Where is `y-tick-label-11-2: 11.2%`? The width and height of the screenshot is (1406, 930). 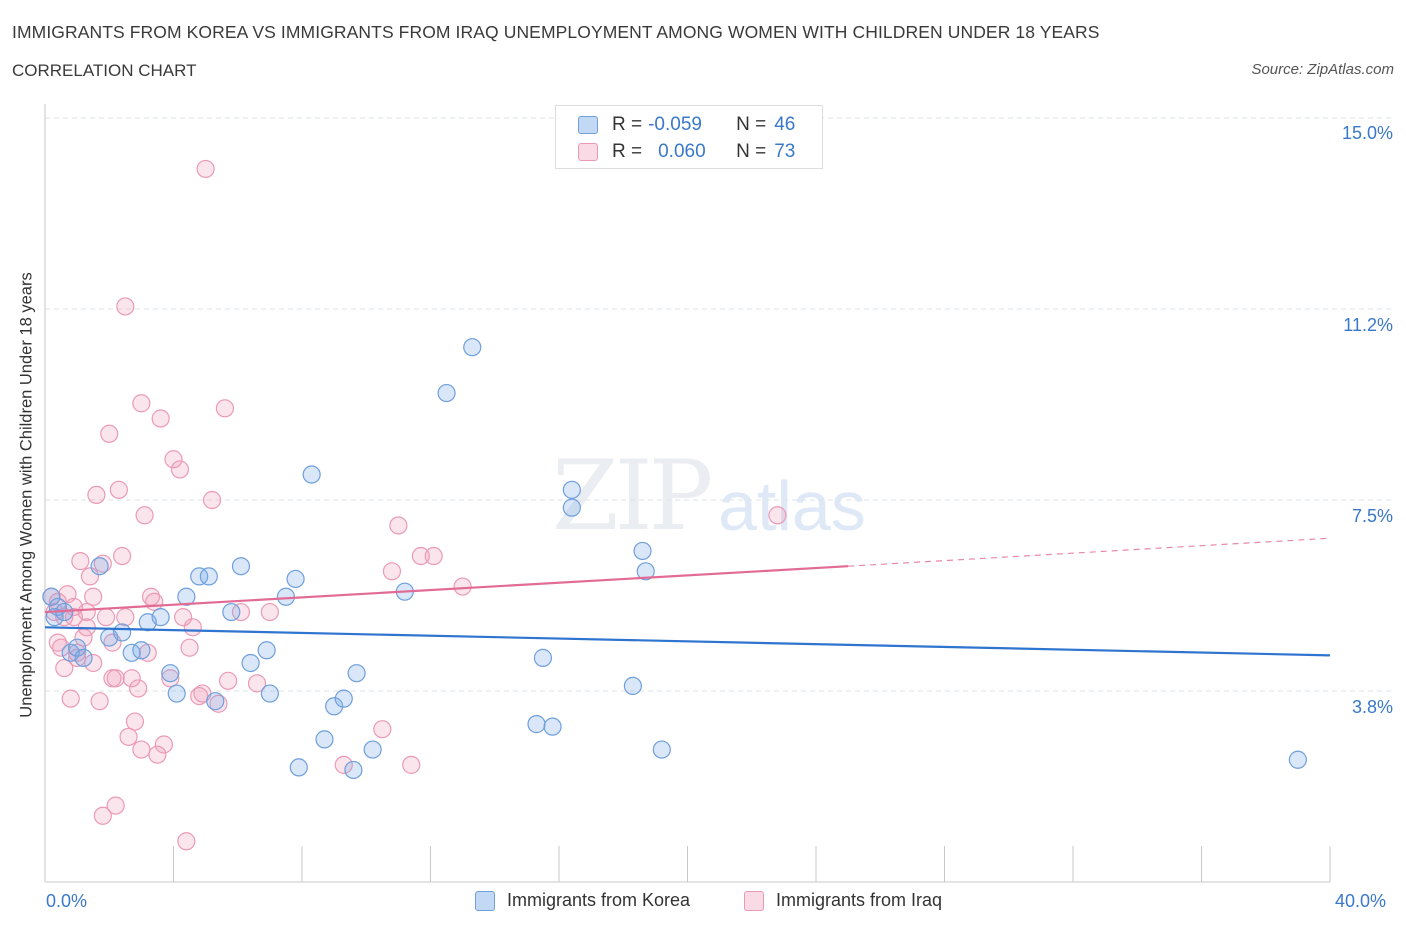
y-tick-label-11-2: 11.2% is located at coordinates (1368, 325).